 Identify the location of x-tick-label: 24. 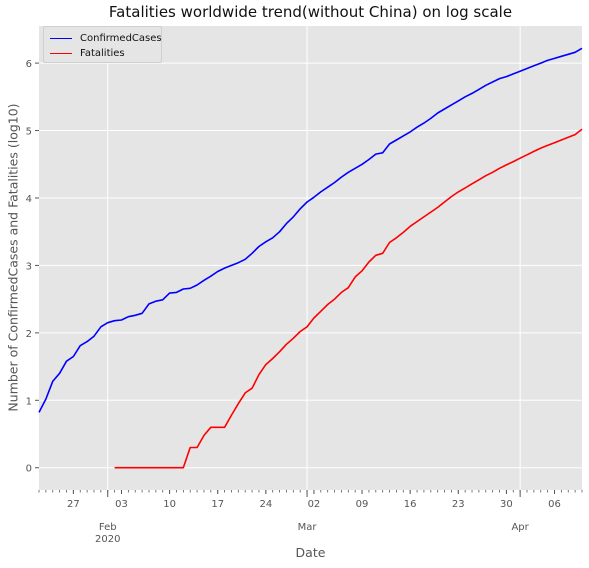
(265, 504).